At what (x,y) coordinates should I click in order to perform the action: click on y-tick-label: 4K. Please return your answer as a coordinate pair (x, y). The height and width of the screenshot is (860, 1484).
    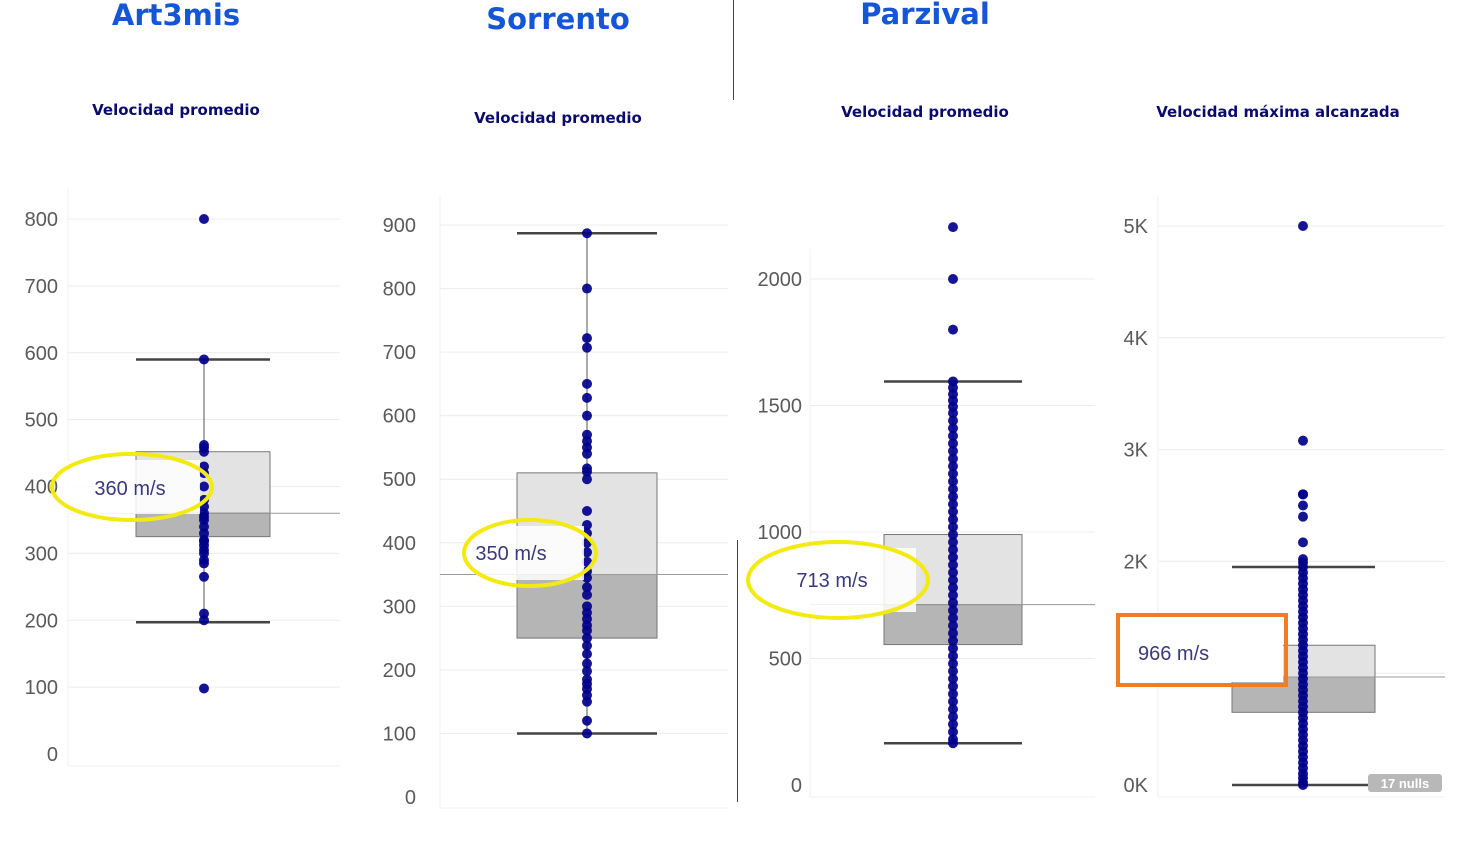
    Looking at the image, I should click on (1136, 339).